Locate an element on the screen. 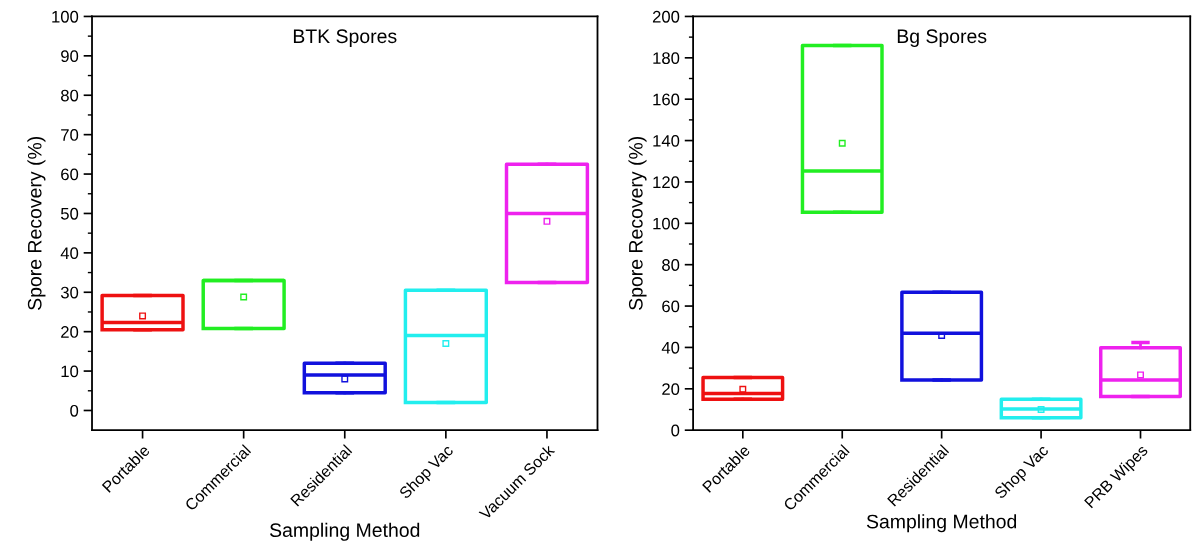  y-tick-label: 90 is located at coordinates (70, 56).